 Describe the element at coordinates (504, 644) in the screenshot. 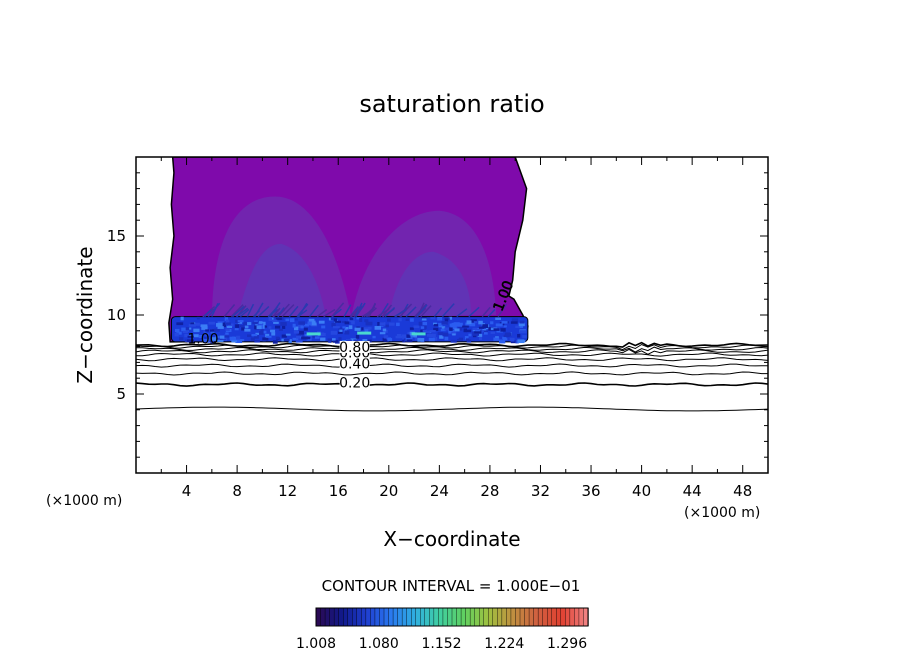

I see `colorbar-tick-label: 1.224` at that location.